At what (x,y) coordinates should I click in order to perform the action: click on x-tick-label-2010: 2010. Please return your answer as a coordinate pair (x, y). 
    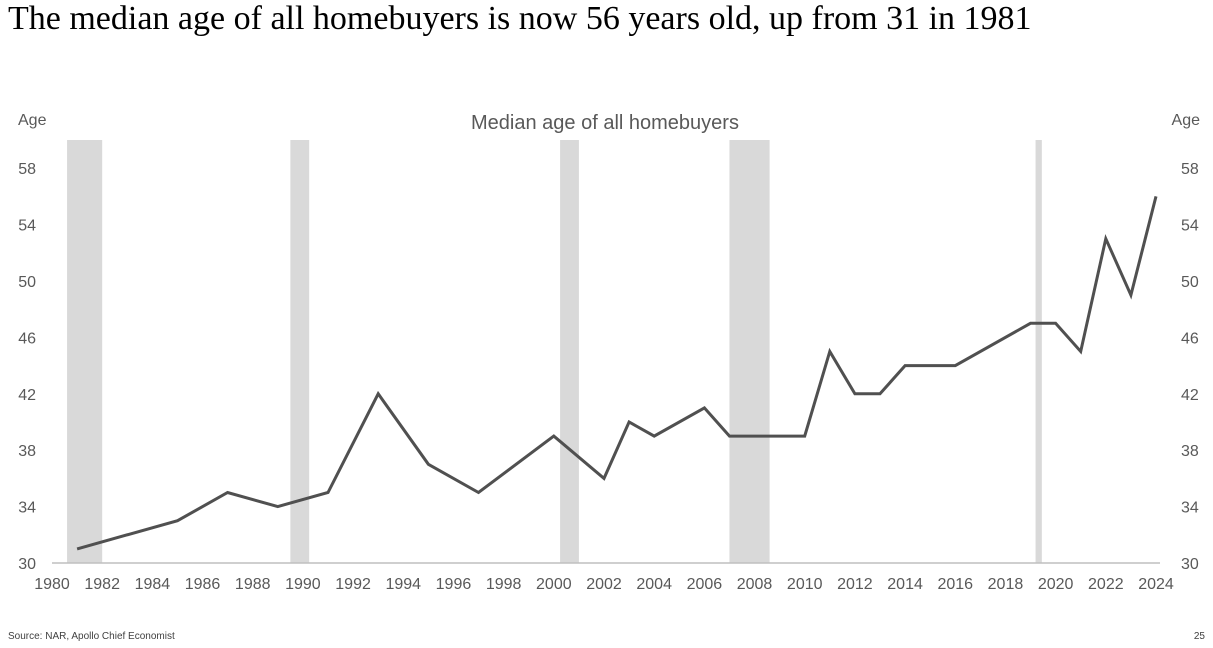
    Looking at the image, I should click on (805, 584).